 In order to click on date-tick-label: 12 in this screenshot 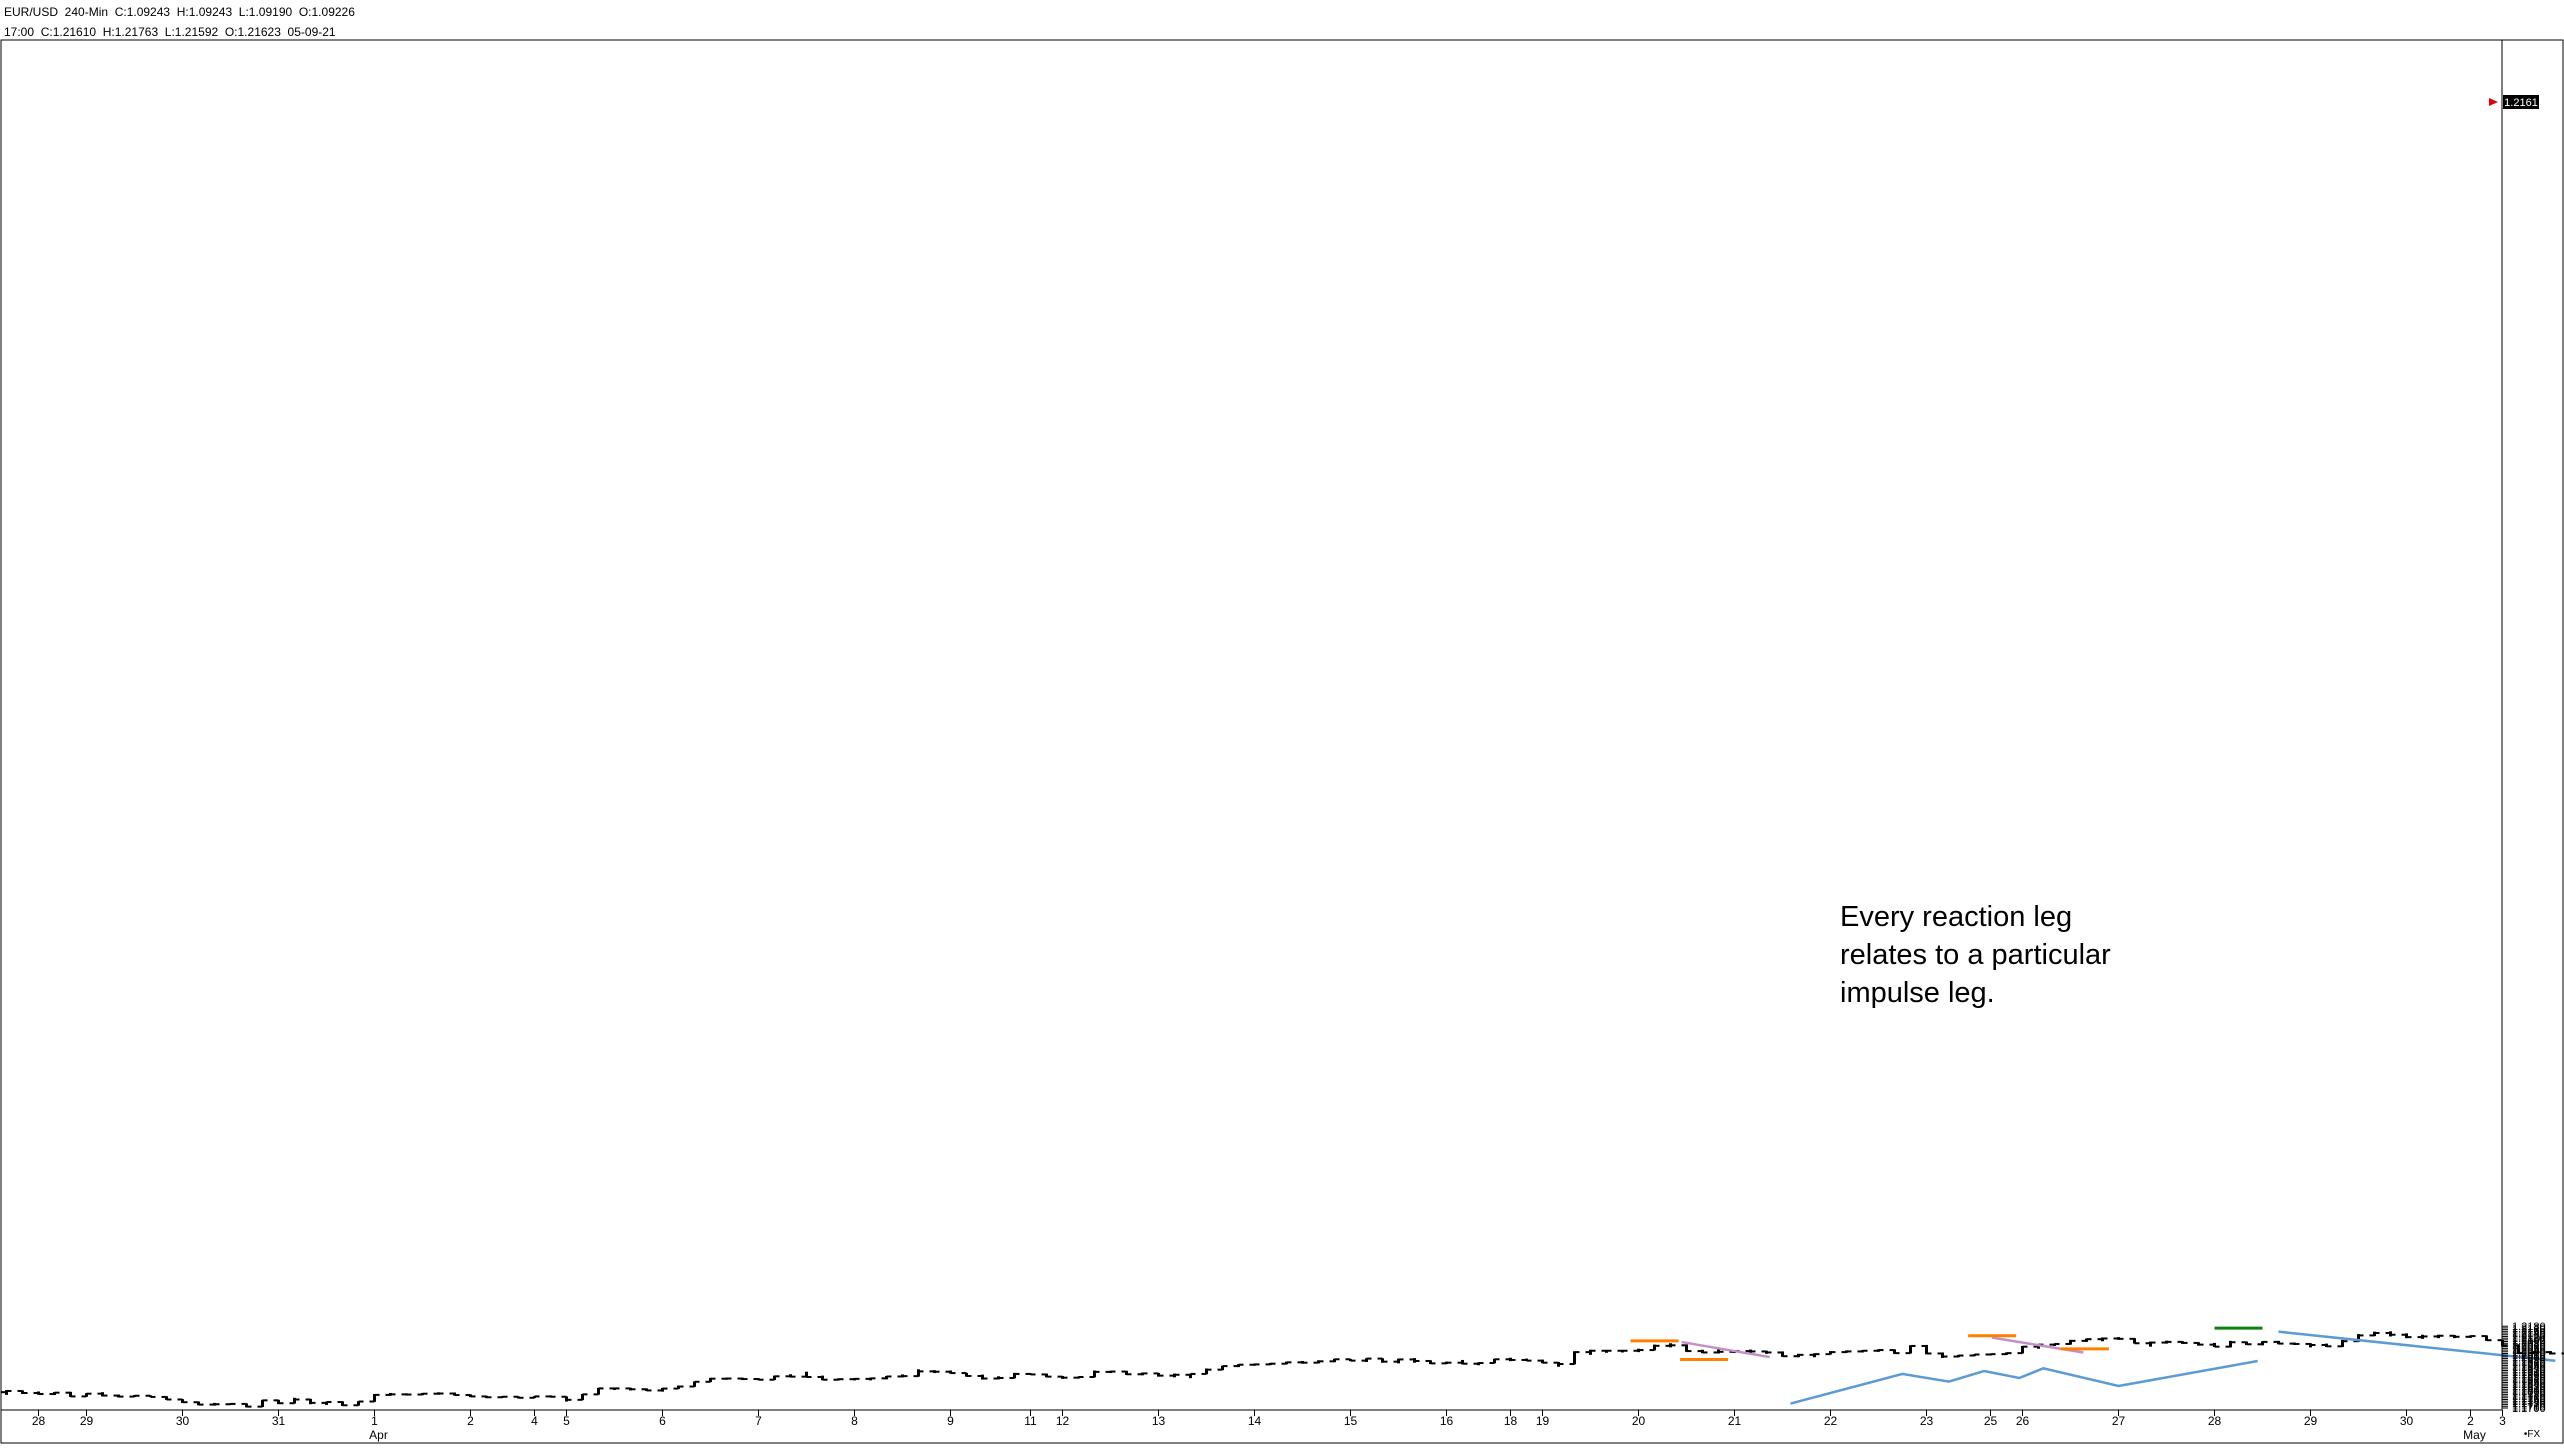, I will do `click(1063, 1421)`.